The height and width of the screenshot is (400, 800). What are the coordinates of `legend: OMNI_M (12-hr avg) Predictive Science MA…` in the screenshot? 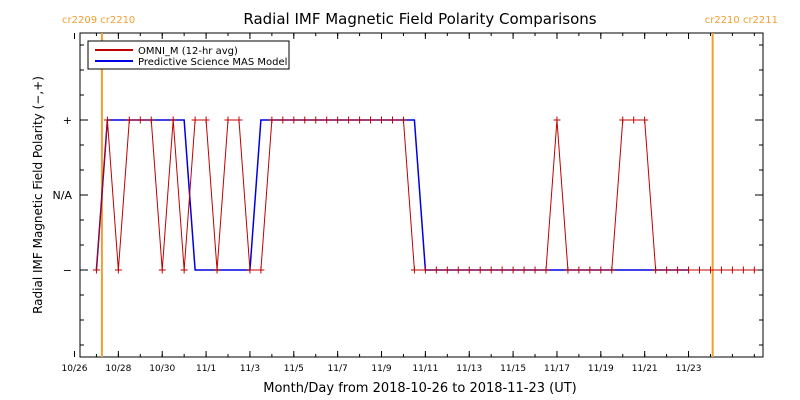 It's located at (188, 55).